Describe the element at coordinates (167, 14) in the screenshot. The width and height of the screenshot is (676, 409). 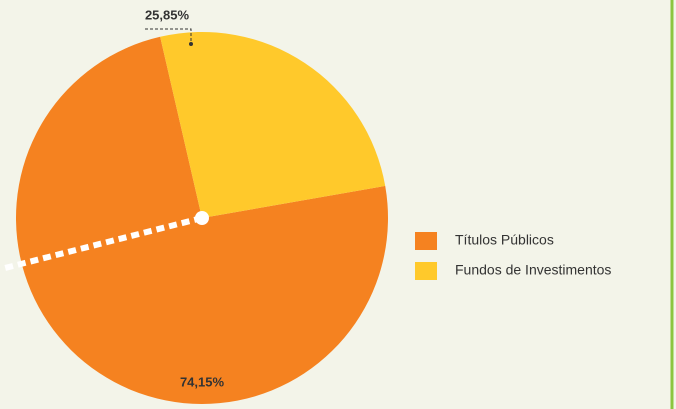
I see `value-label: 25,85%` at that location.